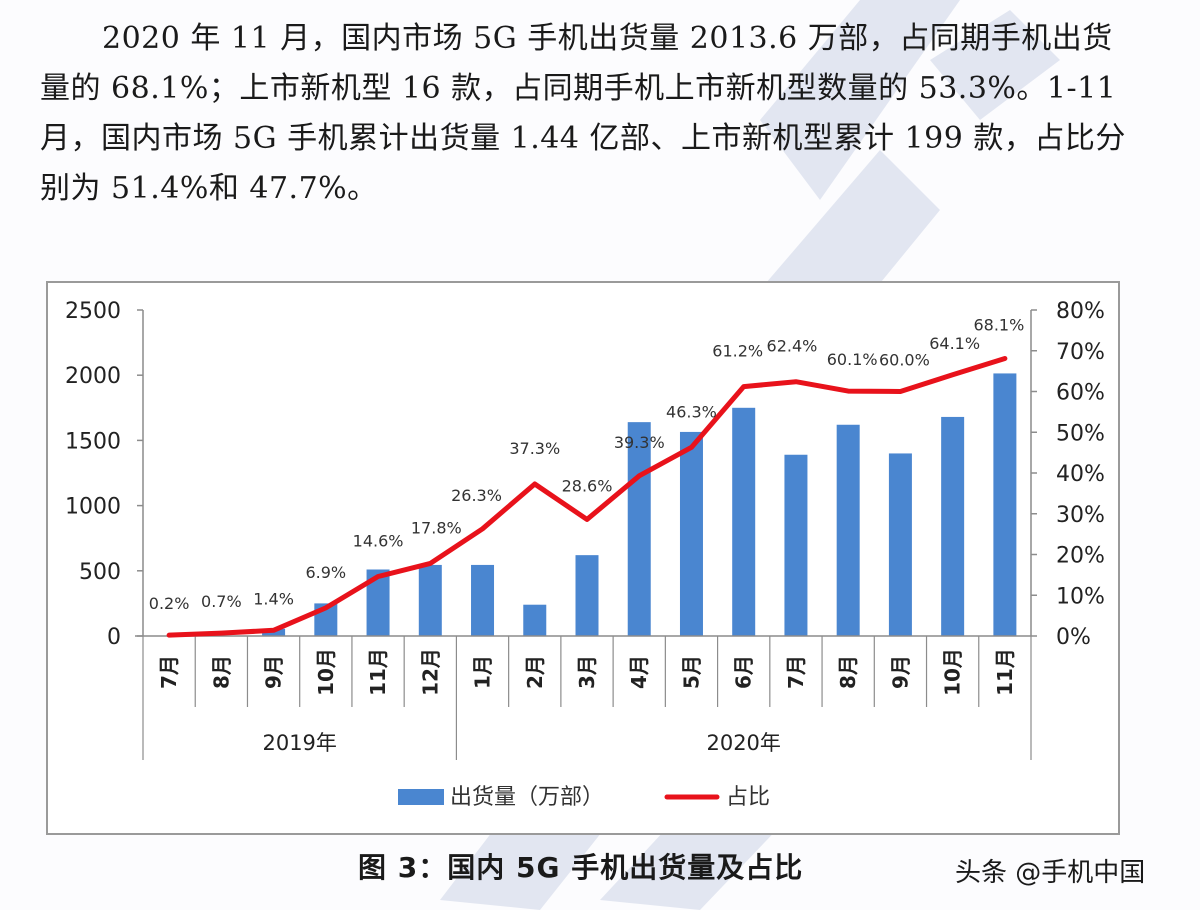 The image size is (1200, 910). Describe the element at coordinates (104, 474) in the screenshot. I see `left-y-axis: 0 500 1000 1500 2000 2500` at that location.